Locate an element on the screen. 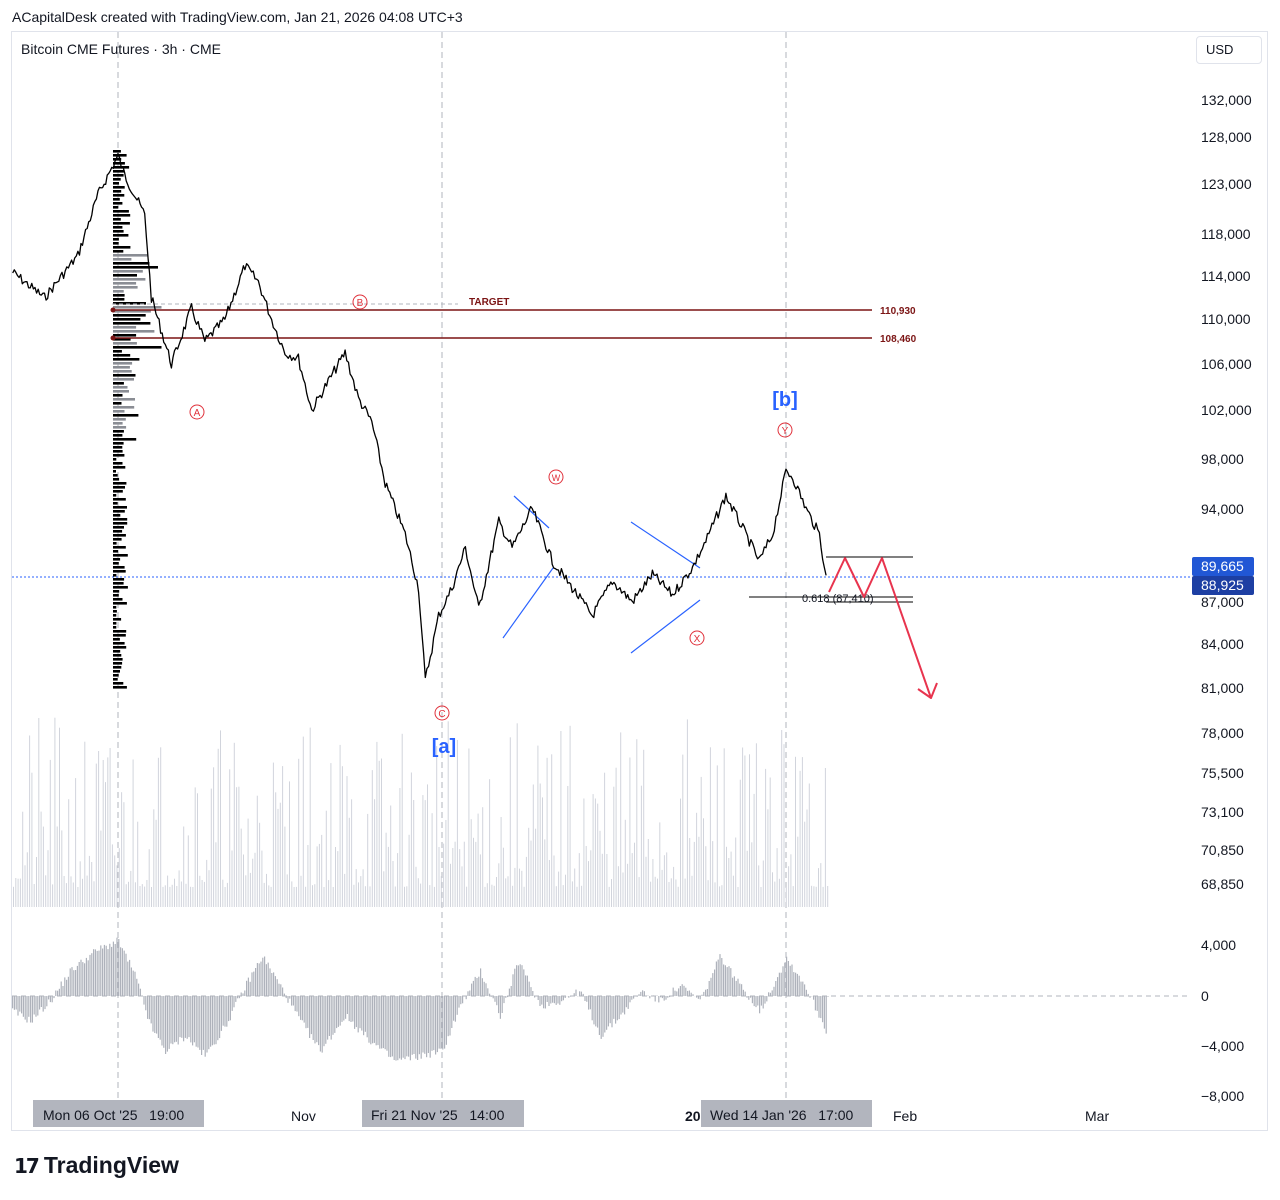  symbol-legend: Bitcoin CME Futures · 3h · CME is located at coordinates (121, 49).